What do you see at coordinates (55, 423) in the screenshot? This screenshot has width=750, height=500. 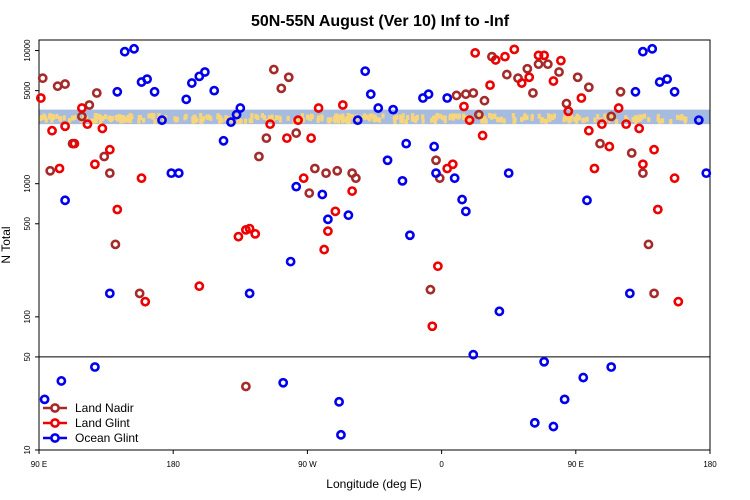 I see `legend-marker-land-glint` at bounding box center [55, 423].